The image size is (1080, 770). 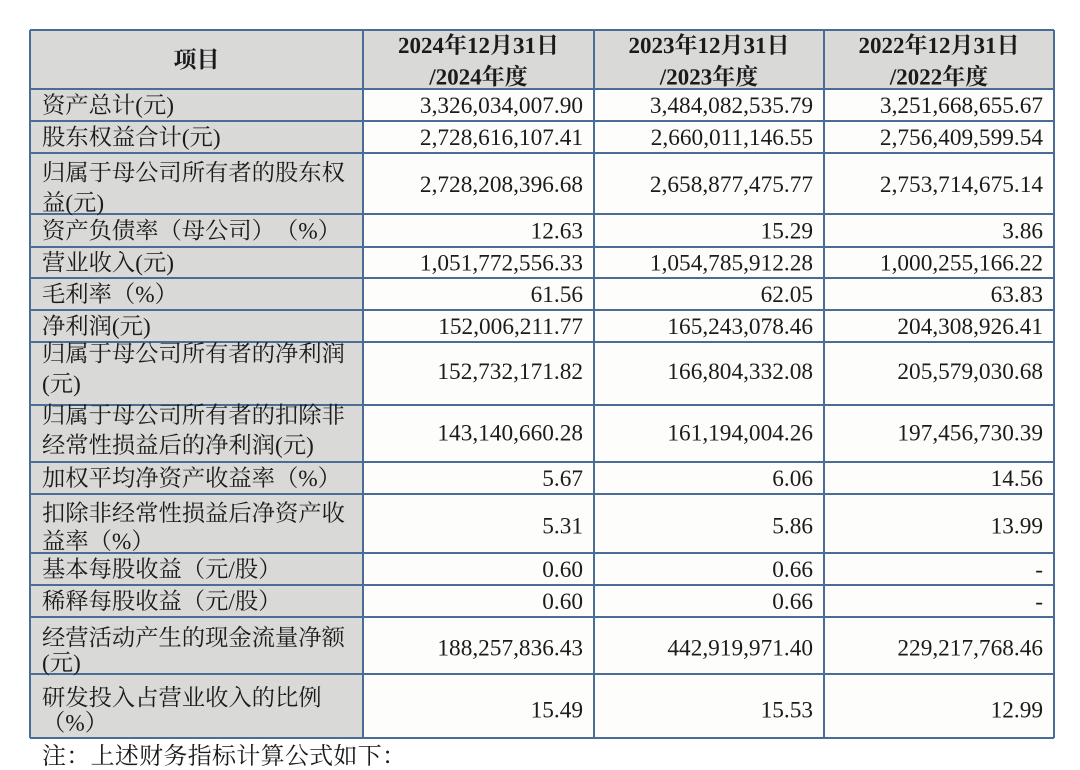 What do you see at coordinates (792, 527) in the screenshot?
I see `svg-text: 5.86` at bounding box center [792, 527].